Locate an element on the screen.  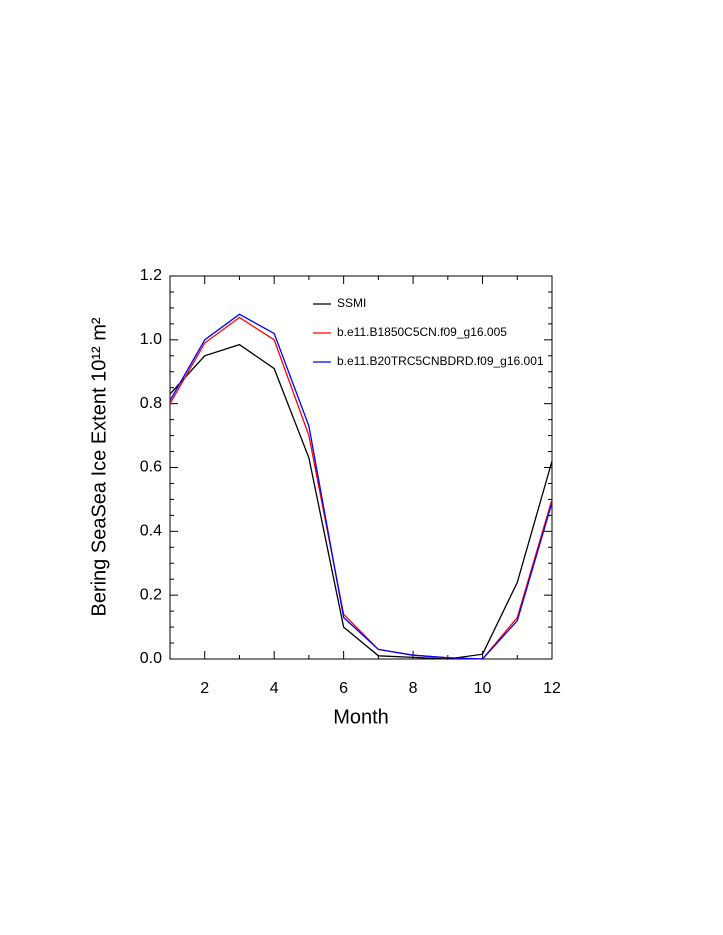
y-tick-label: 0.6 is located at coordinates (151, 467).